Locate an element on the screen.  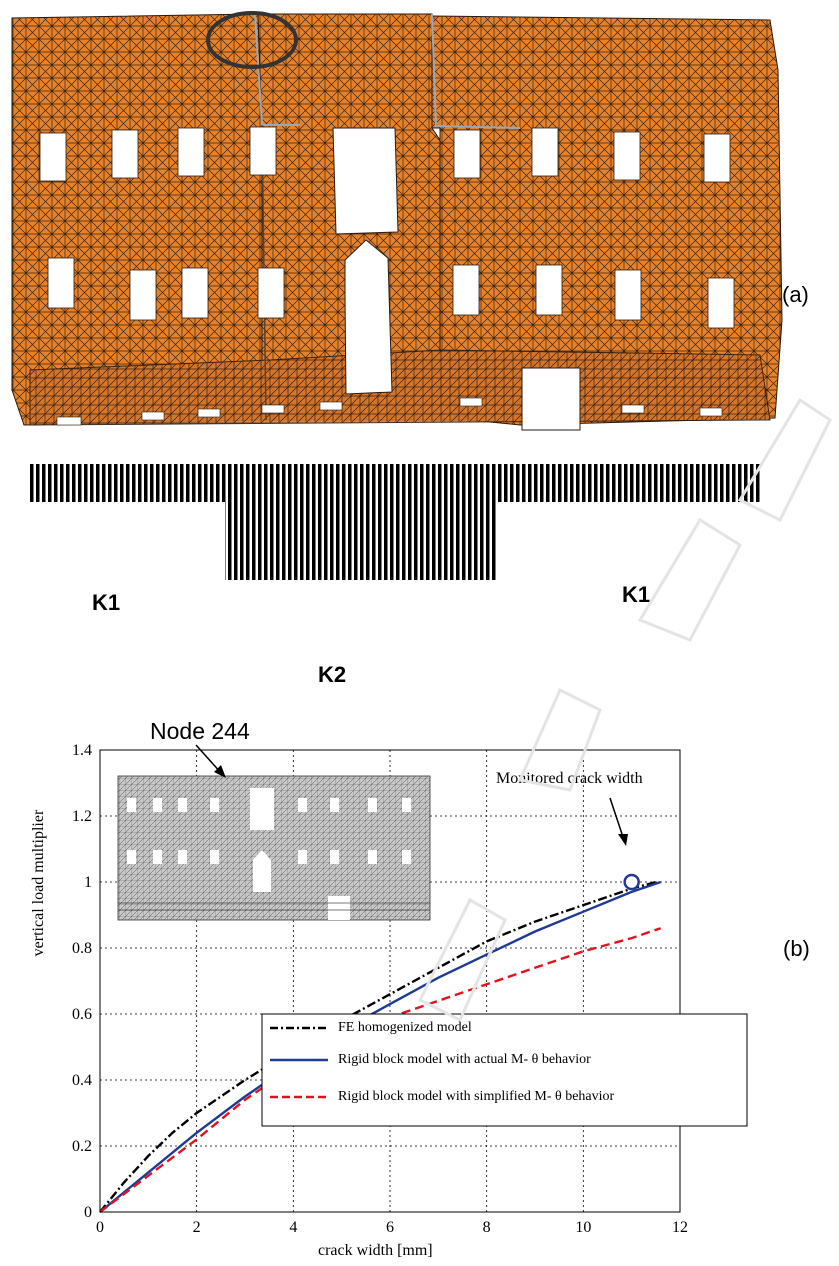
x-tick-label: 10 is located at coordinates (583, 1227).